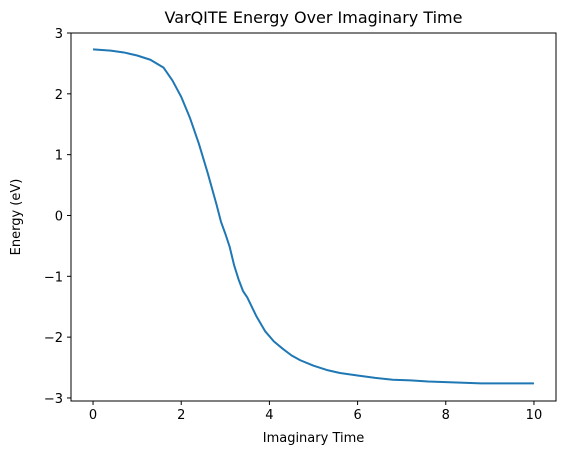 This screenshot has height=455, width=565. What do you see at coordinates (446, 415) in the screenshot?
I see `x-tick-label: 8` at bounding box center [446, 415].